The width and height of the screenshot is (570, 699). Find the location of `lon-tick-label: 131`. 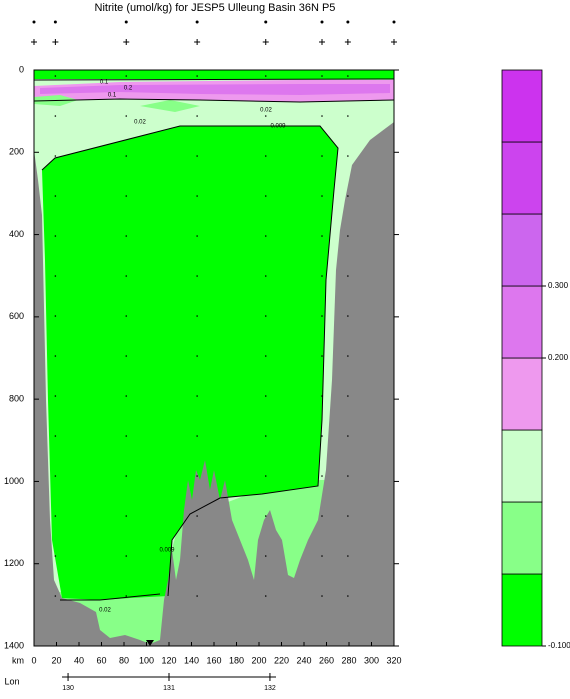

lon-tick-label: 131 is located at coordinates (169, 688).